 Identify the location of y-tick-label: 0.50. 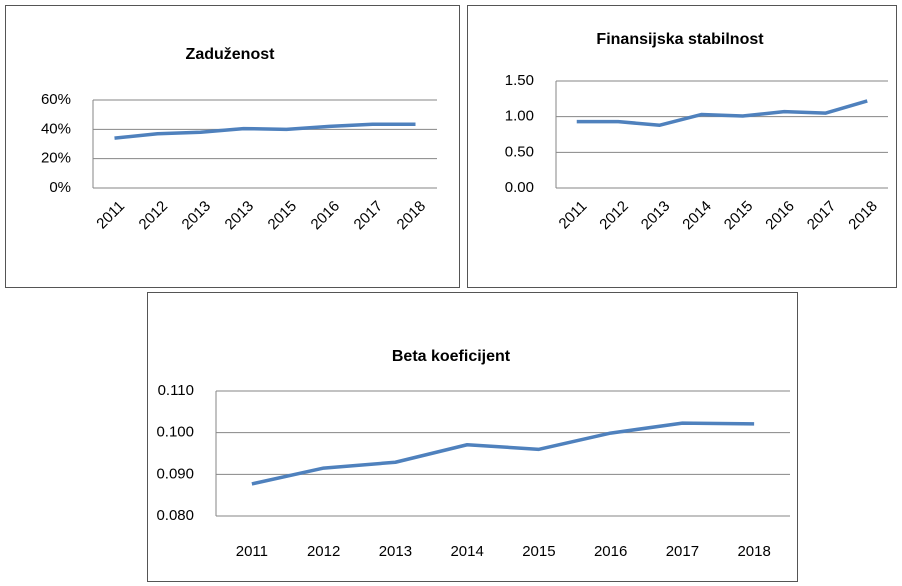
(519, 151).